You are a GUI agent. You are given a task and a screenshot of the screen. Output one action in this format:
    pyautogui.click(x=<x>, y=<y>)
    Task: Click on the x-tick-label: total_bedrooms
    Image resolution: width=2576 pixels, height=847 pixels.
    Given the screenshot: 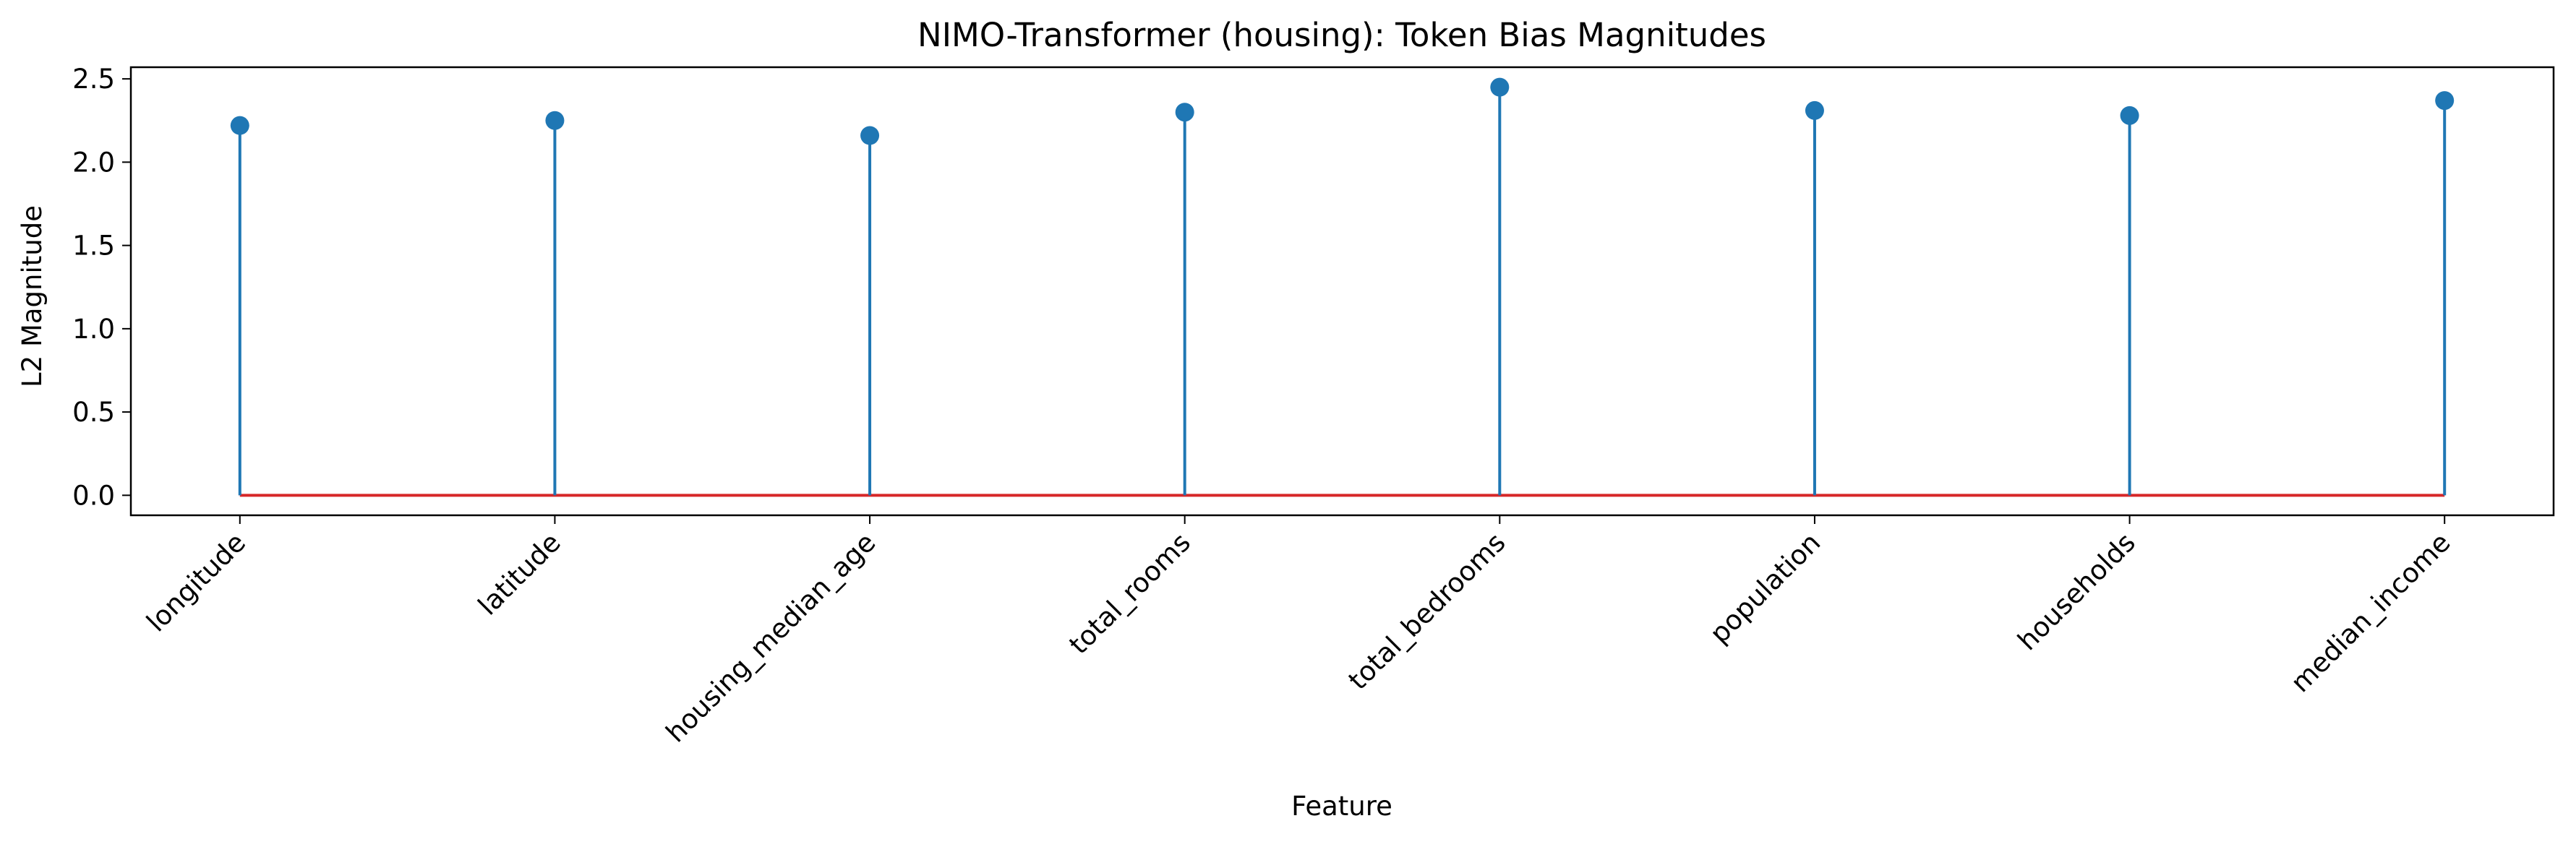 What is the action you would take?
    pyautogui.click(x=1427, y=611)
    